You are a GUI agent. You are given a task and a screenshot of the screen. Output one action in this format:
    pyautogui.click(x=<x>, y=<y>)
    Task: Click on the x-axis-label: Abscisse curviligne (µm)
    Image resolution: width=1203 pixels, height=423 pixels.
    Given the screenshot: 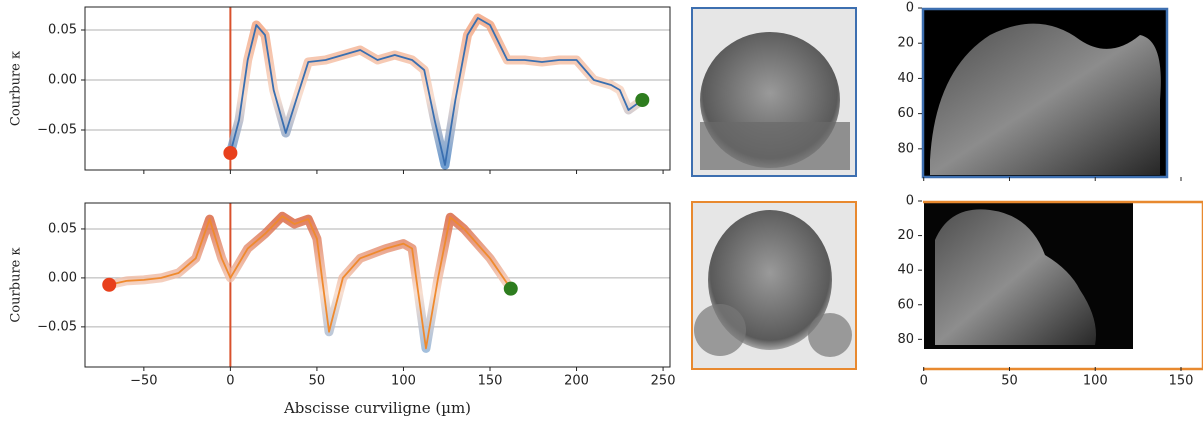 What is the action you would take?
    pyautogui.click(x=377, y=408)
    